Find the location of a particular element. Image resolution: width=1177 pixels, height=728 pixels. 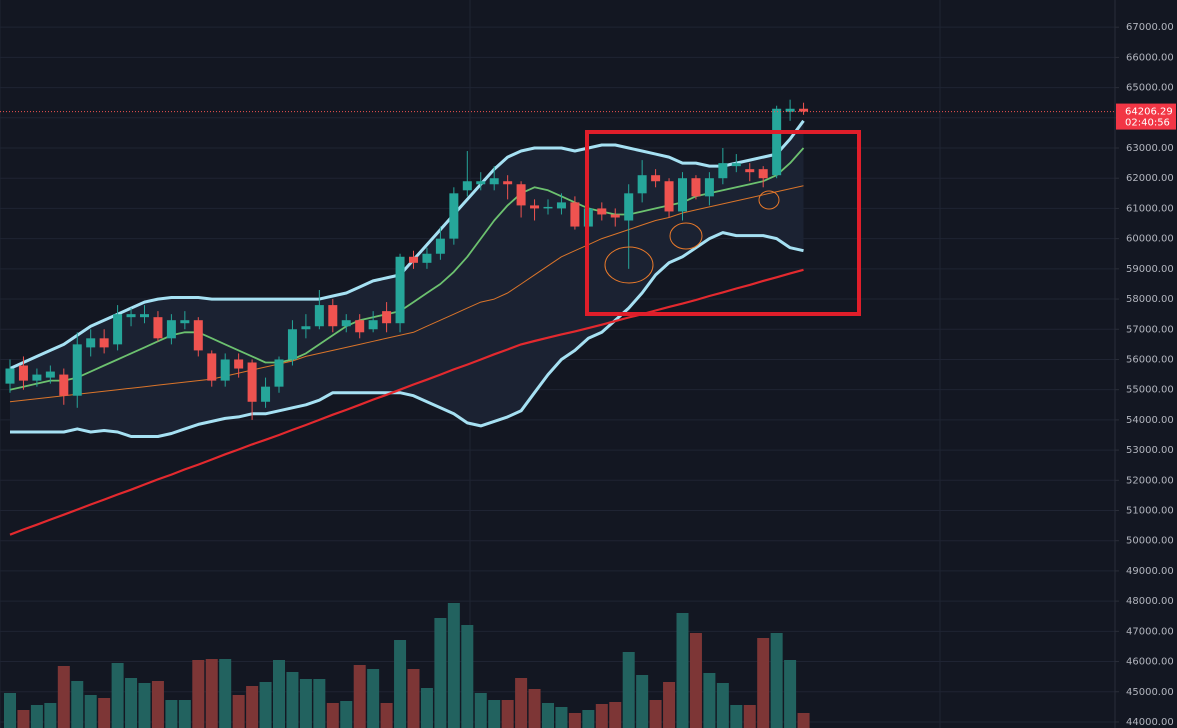

y-tick-label: 51000.00 is located at coordinates (1150, 511).